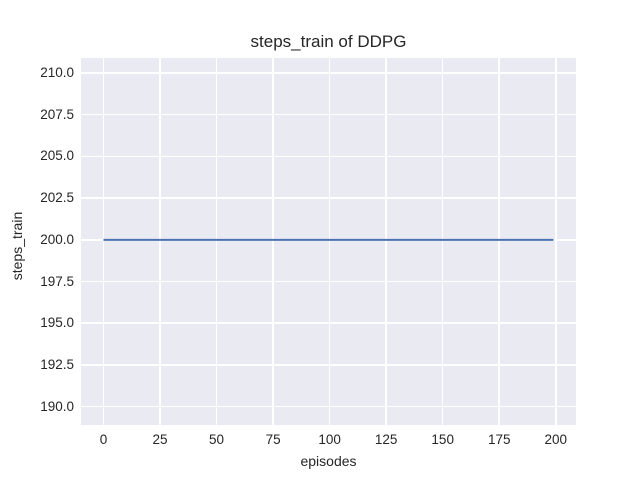  What do you see at coordinates (57, 114) in the screenshot?
I see `y-tick-label: 207.5` at bounding box center [57, 114].